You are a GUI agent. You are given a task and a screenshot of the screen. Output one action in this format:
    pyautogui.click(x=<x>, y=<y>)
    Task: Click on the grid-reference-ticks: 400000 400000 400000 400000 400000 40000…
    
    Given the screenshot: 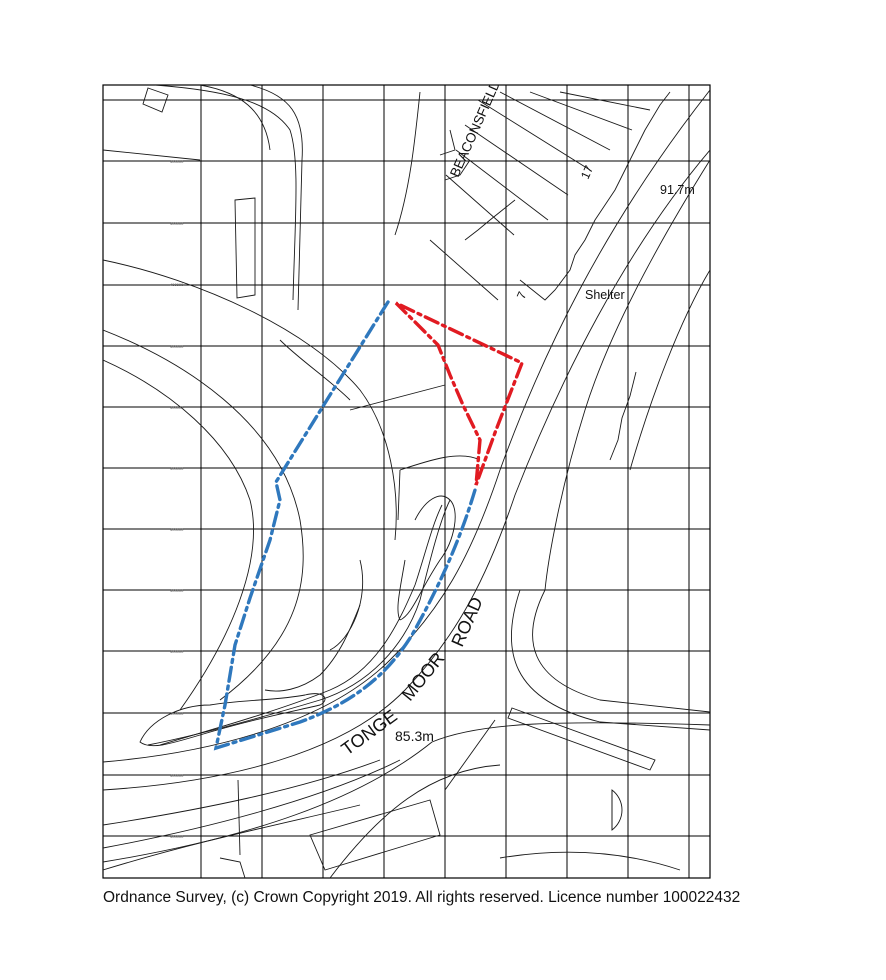 What is the action you would take?
    pyautogui.click(x=177, y=499)
    